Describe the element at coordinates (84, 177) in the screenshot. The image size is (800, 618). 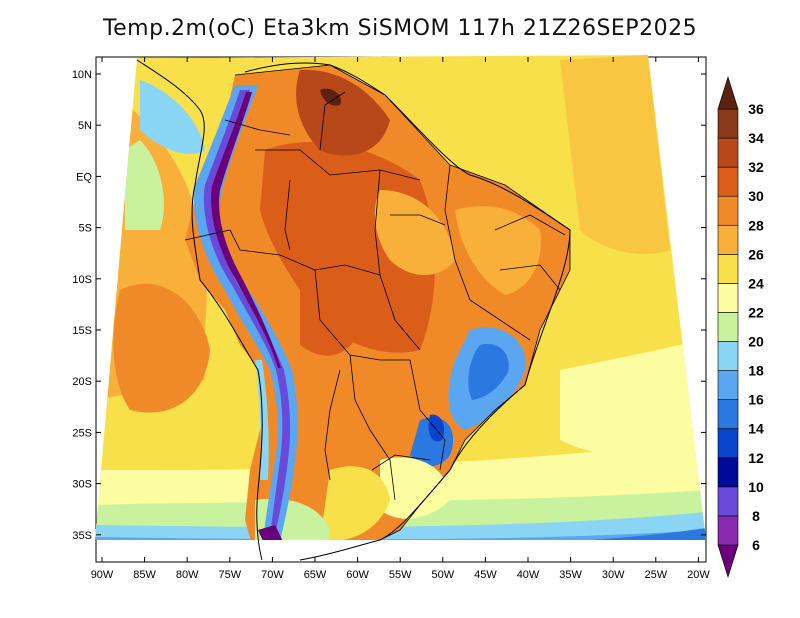
I see `lat-label: EQ` at that location.